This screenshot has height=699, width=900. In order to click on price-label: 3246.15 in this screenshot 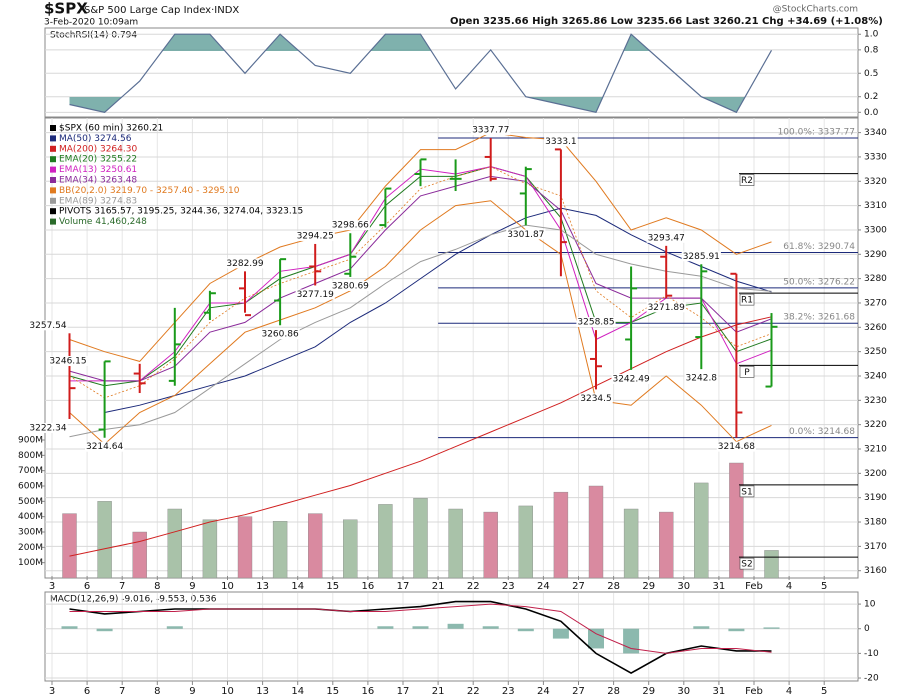, I will do `click(67, 362)`.